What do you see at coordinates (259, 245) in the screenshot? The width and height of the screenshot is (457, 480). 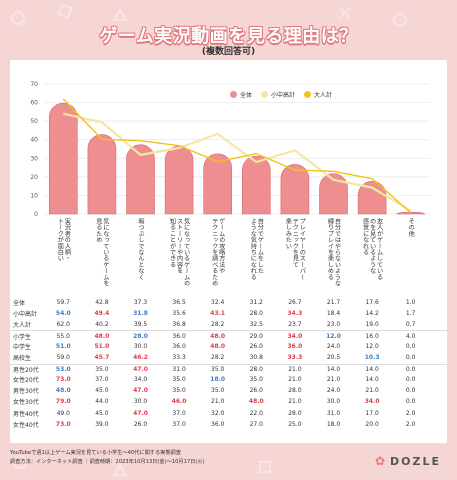 I see `x-tick-label: 自分でゲームをした` at bounding box center [259, 245].